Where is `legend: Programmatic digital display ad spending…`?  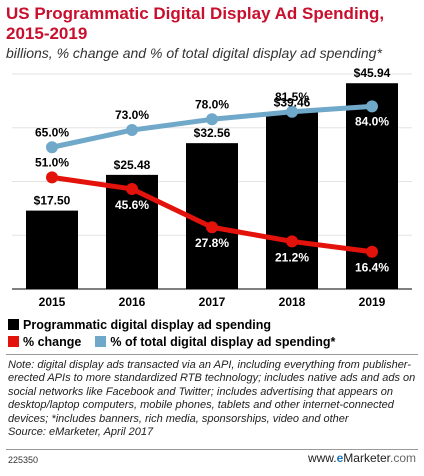
legend: Programmatic digital display ad spending… is located at coordinates (213, 333).